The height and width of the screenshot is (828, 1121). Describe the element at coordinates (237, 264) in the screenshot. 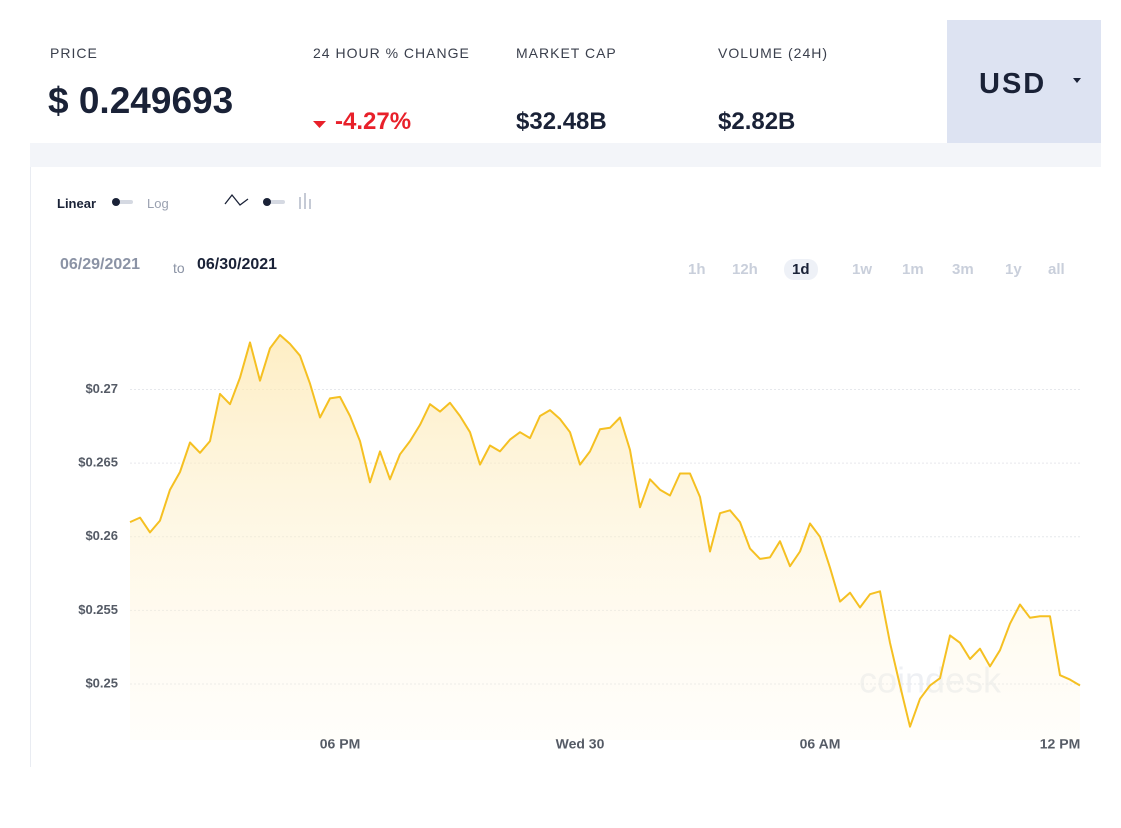

I see `date-to: 06/30/2021` at that location.